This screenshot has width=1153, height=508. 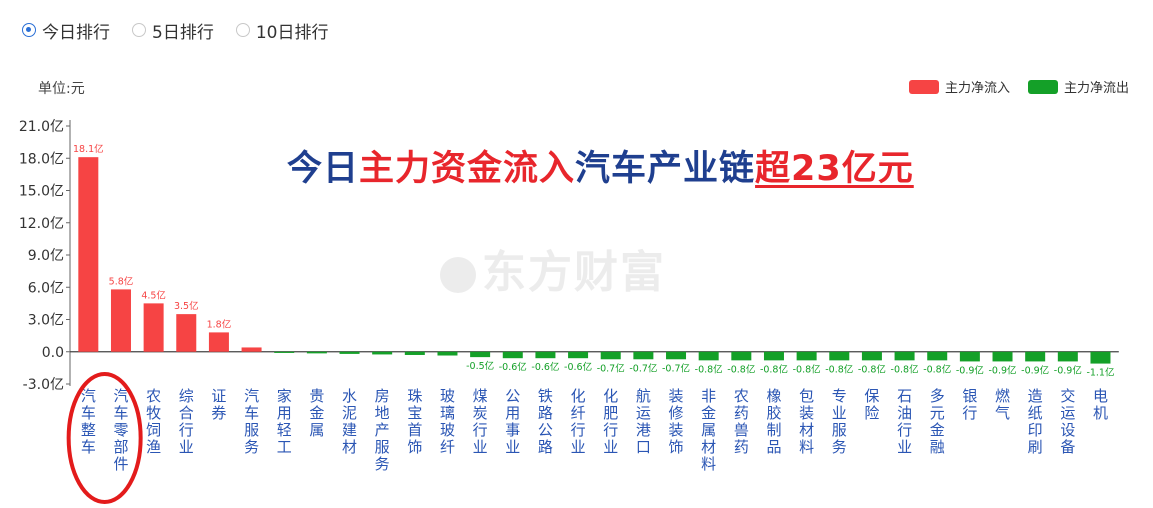 I want to click on watermark-logo: 东方财富, so click(x=553, y=268).